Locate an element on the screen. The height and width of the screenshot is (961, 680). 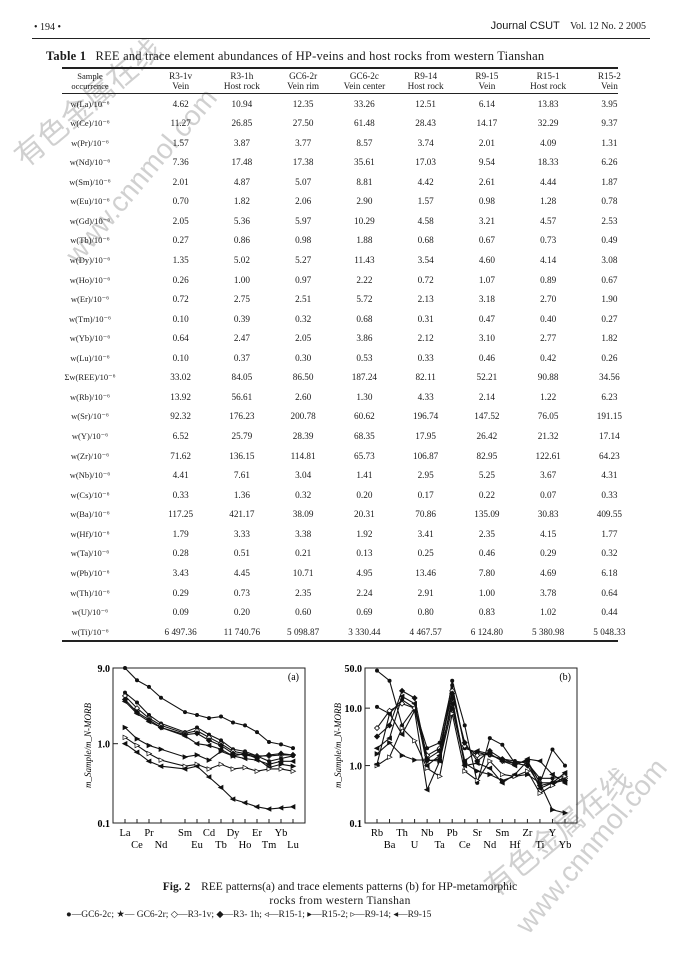
cell-value: 2.60 is located at coordinates (303, 396).